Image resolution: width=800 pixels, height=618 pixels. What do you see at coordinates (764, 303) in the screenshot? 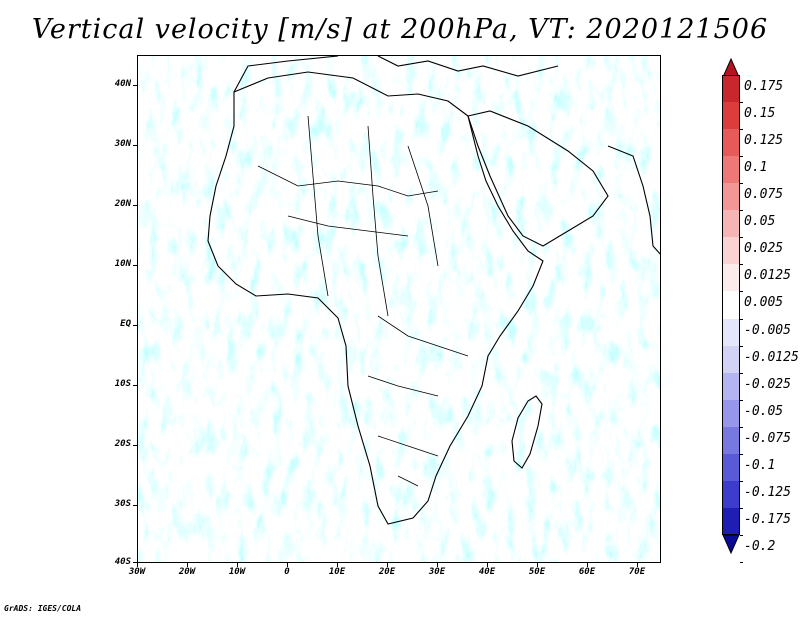
I see `colorbar-label: 0.005` at bounding box center [764, 303].